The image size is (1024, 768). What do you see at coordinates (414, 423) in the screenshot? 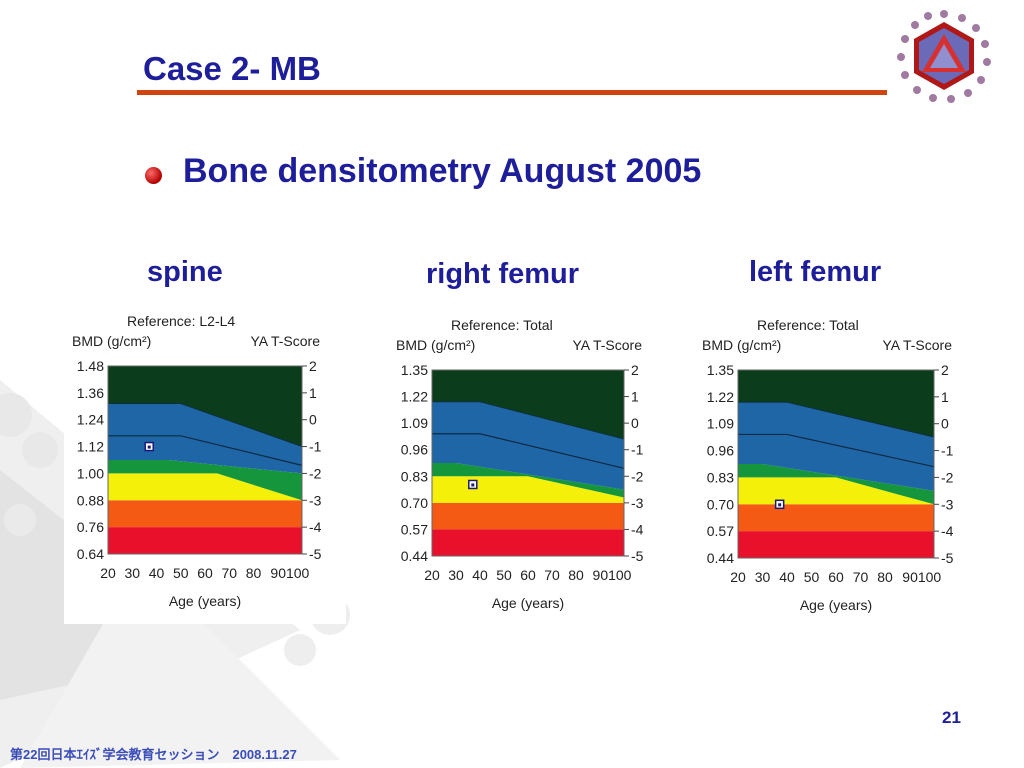
I see `y-tick-label: 1.09` at bounding box center [414, 423].